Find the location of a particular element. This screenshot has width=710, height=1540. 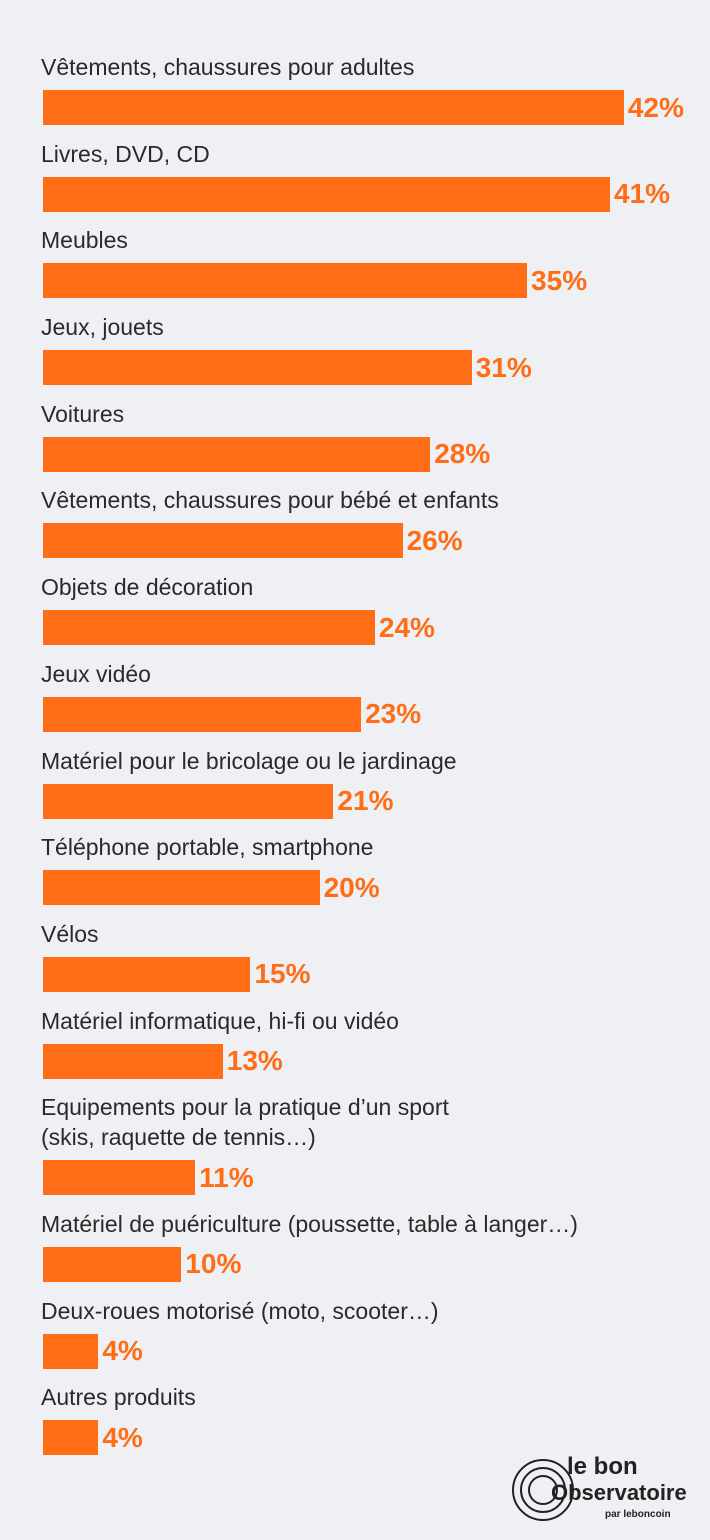

bar-row: Objets de décoration 24% is located at coordinates (362, 609).